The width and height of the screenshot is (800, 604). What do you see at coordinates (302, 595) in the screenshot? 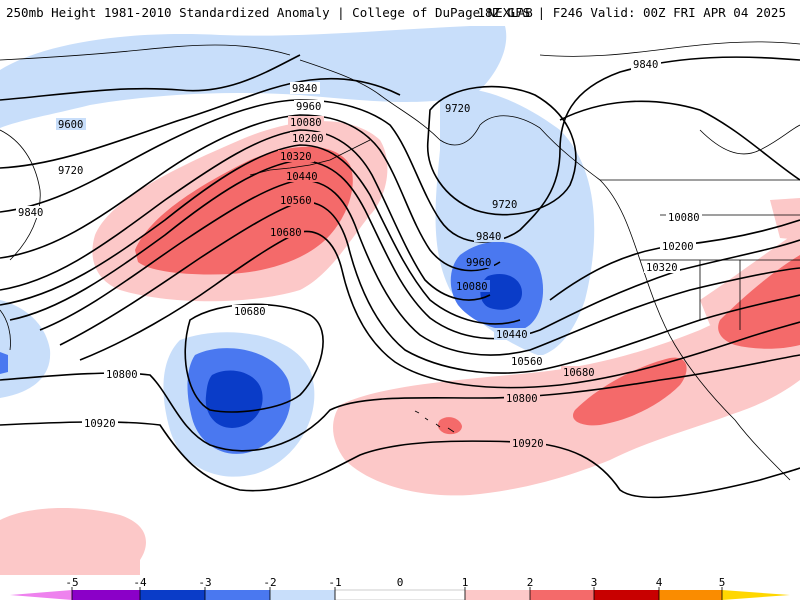
I see `colorbar-segment-minus1` at bounding box center [302, 595].